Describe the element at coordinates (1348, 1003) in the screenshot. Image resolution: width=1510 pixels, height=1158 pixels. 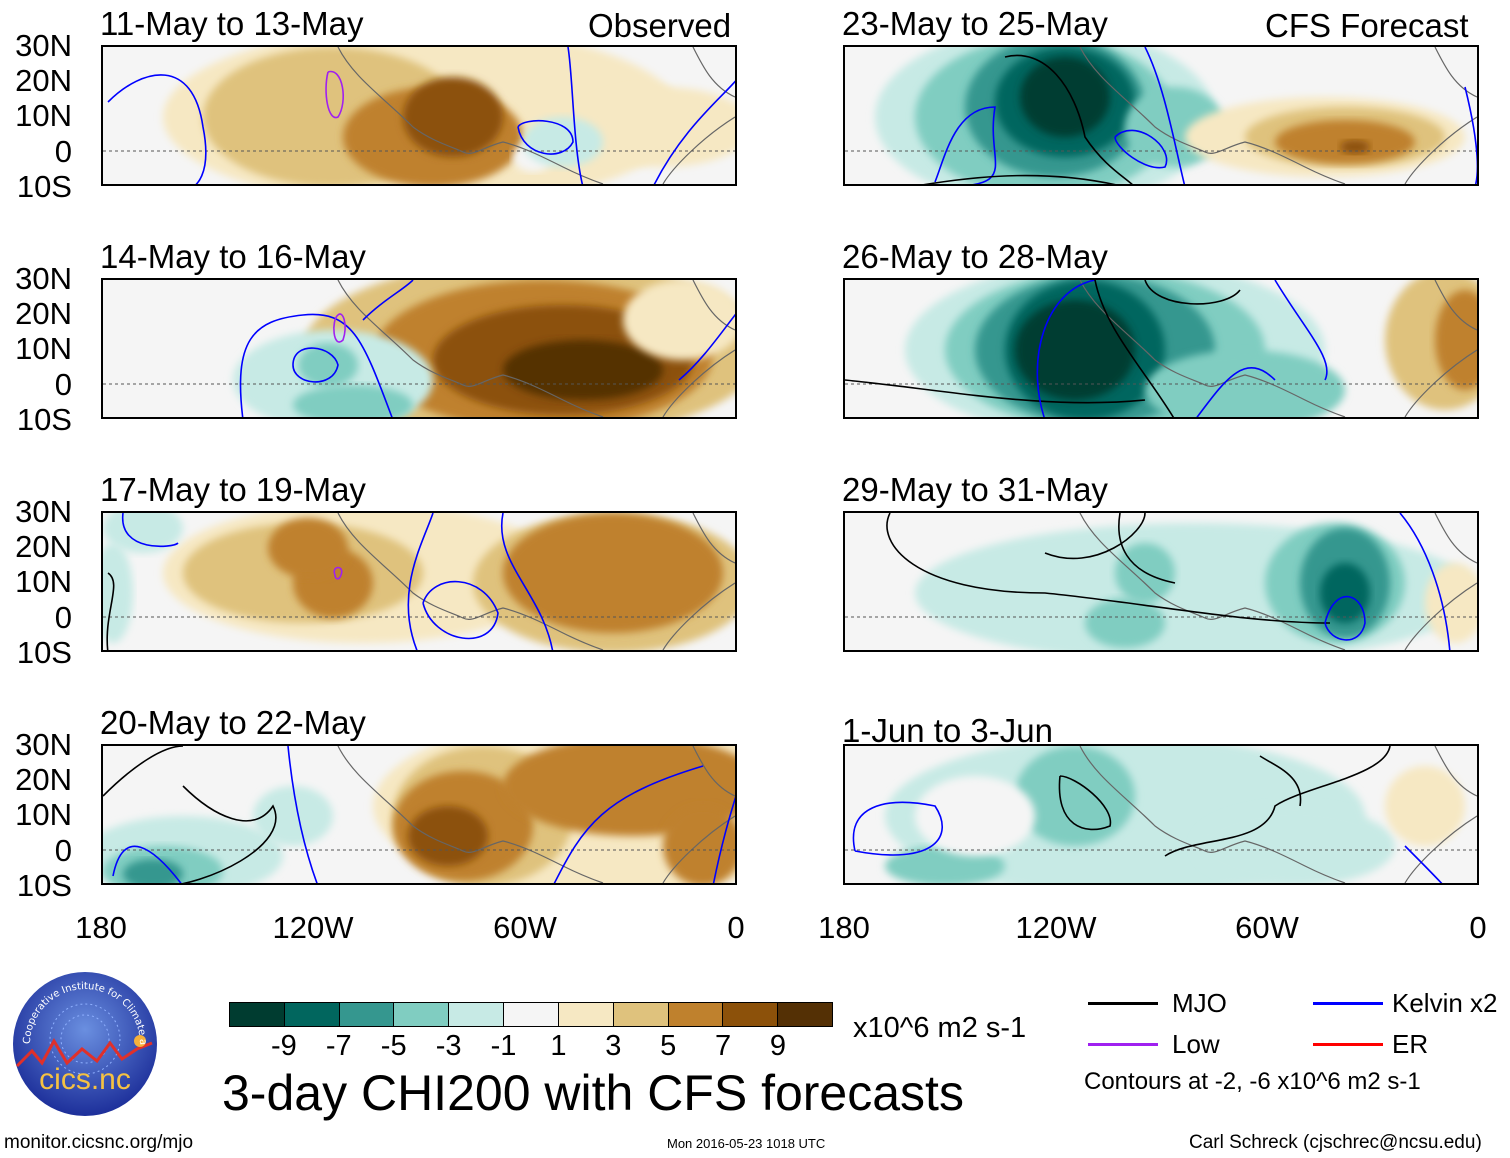
I see `legend-kelvin-line` at that location.